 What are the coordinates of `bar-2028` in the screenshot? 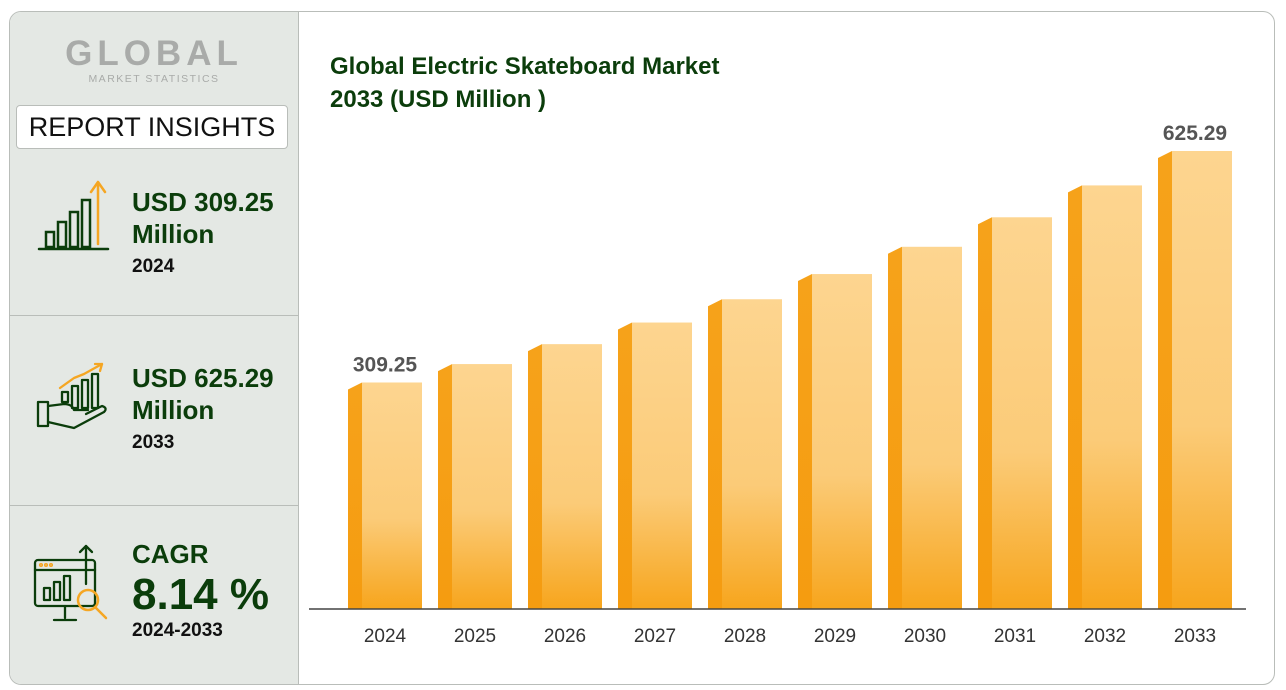 It's located at (752, 454).